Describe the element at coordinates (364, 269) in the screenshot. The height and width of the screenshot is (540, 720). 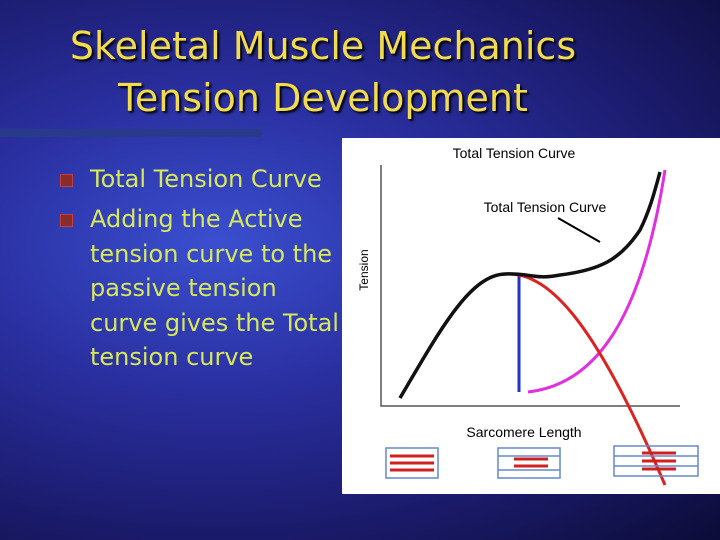
I see `y-axis-label: Tension` at that location.